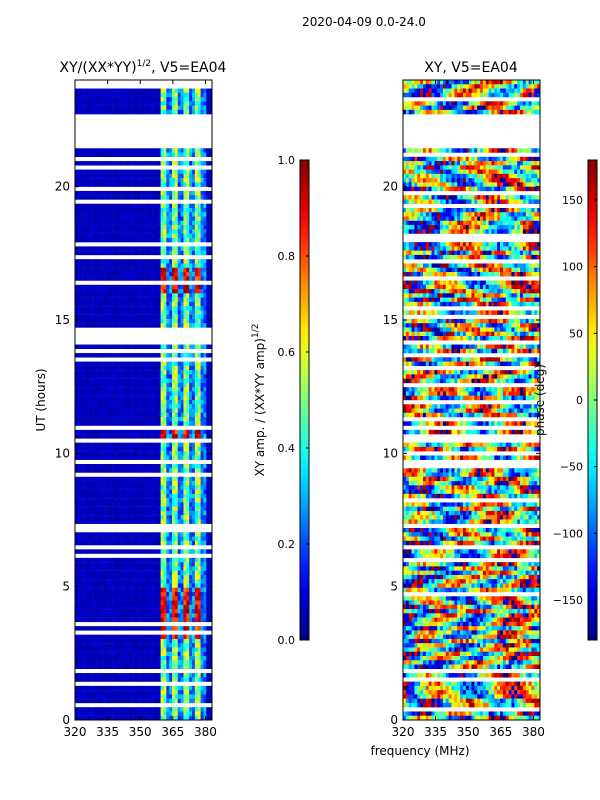 The image size is (600, 800). What do you see at coordinates (287, 352) in the screenshot?
I see `colorbar-tick-label: 0.6` at bounding box center [287, 352].